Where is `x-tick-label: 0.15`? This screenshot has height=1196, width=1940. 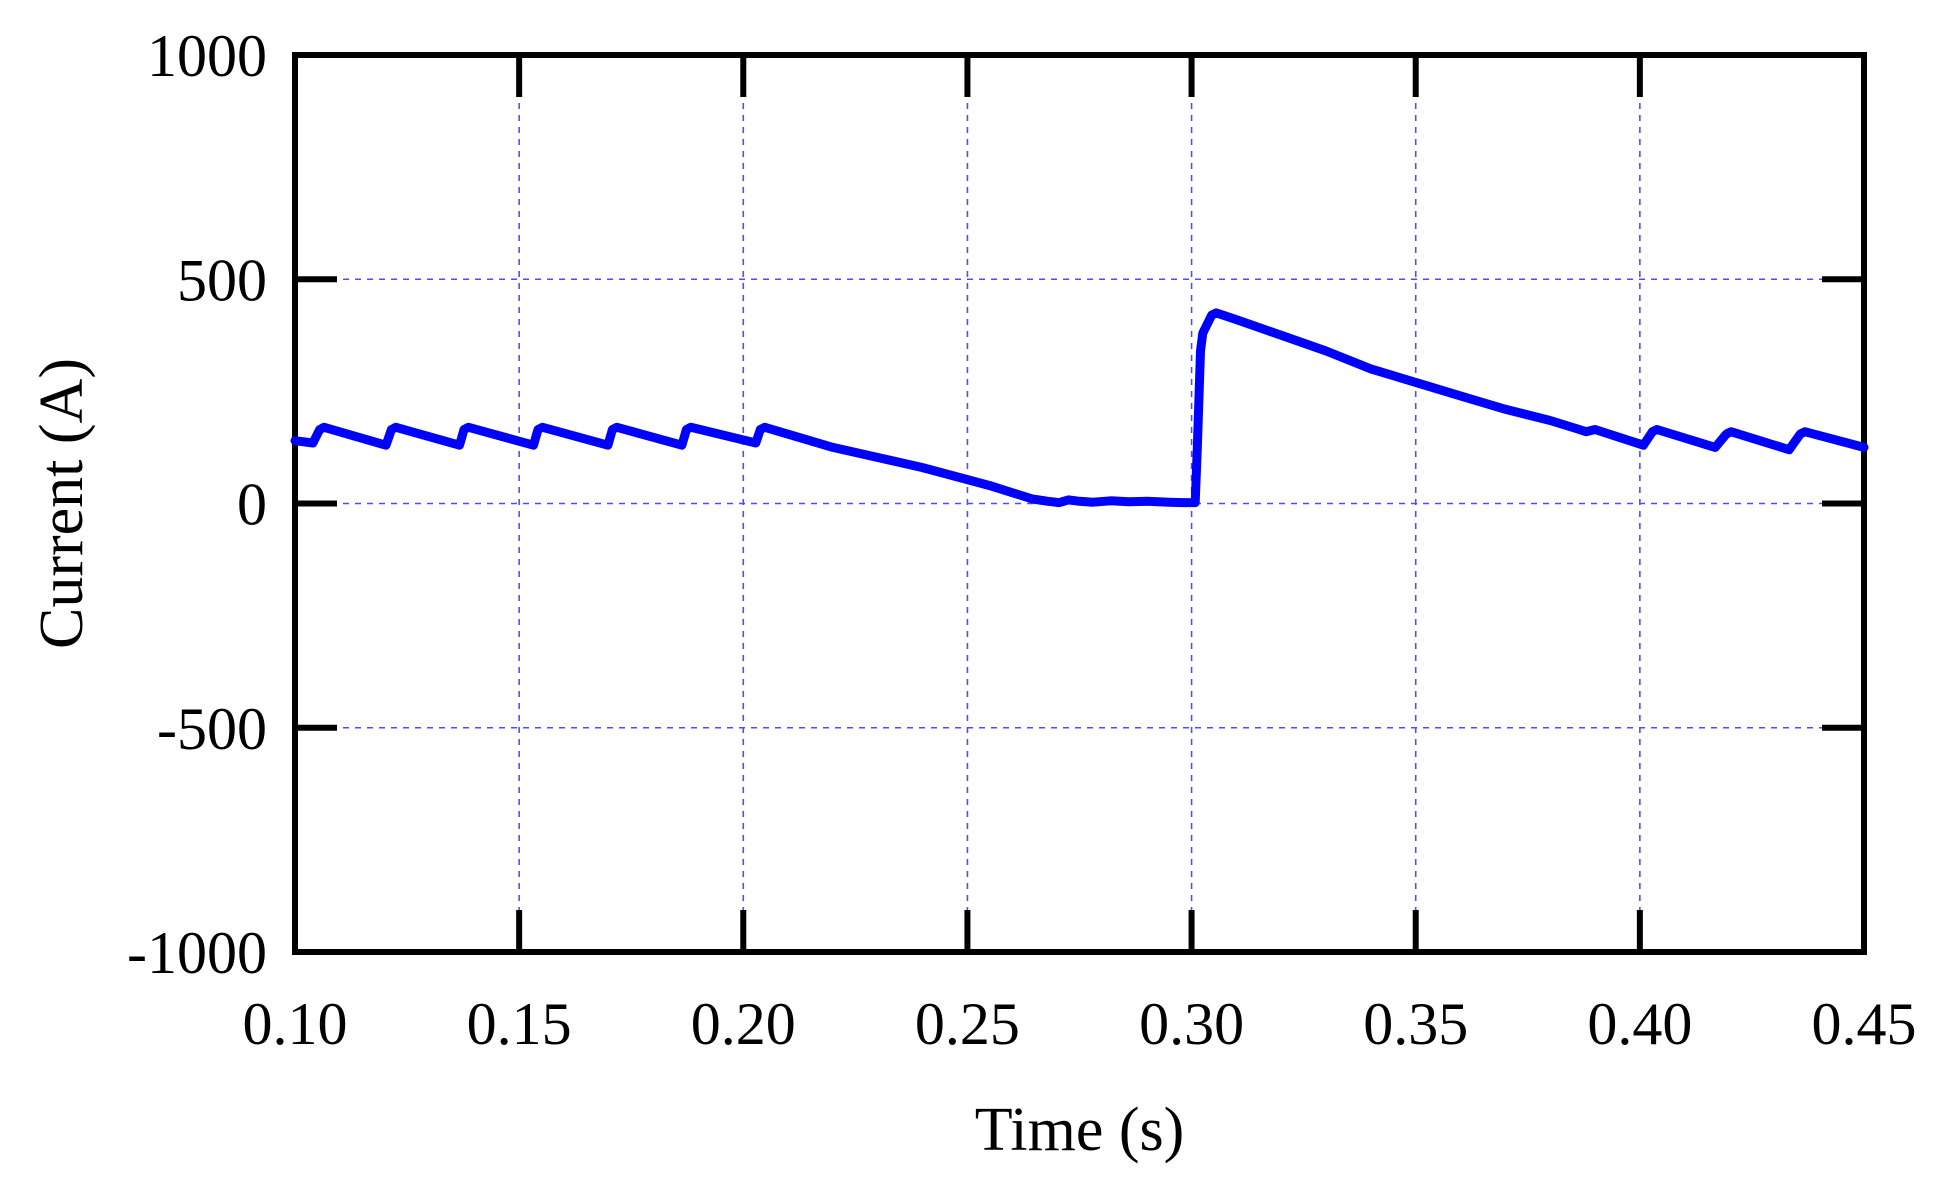
x-tick-label: 0.15 is located at coordinates (519, 1024).